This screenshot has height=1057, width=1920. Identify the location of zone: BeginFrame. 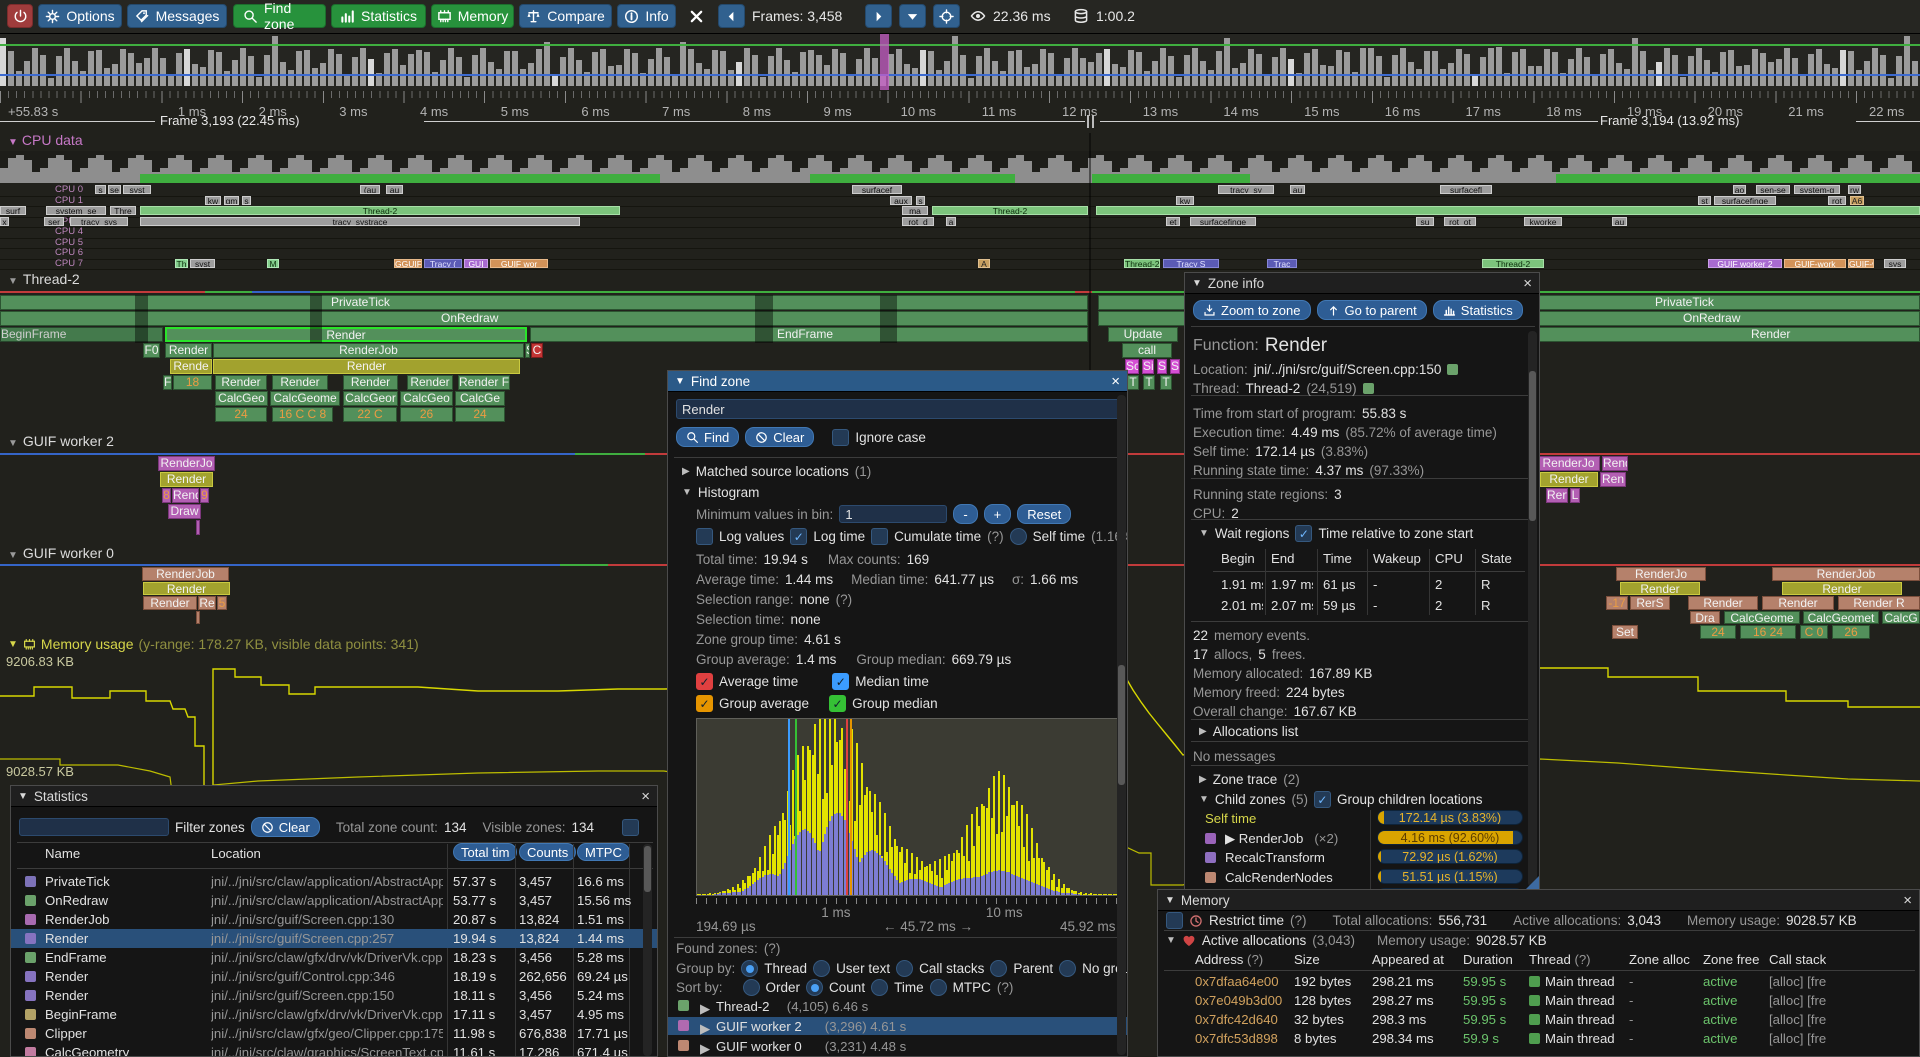
(81, 334).